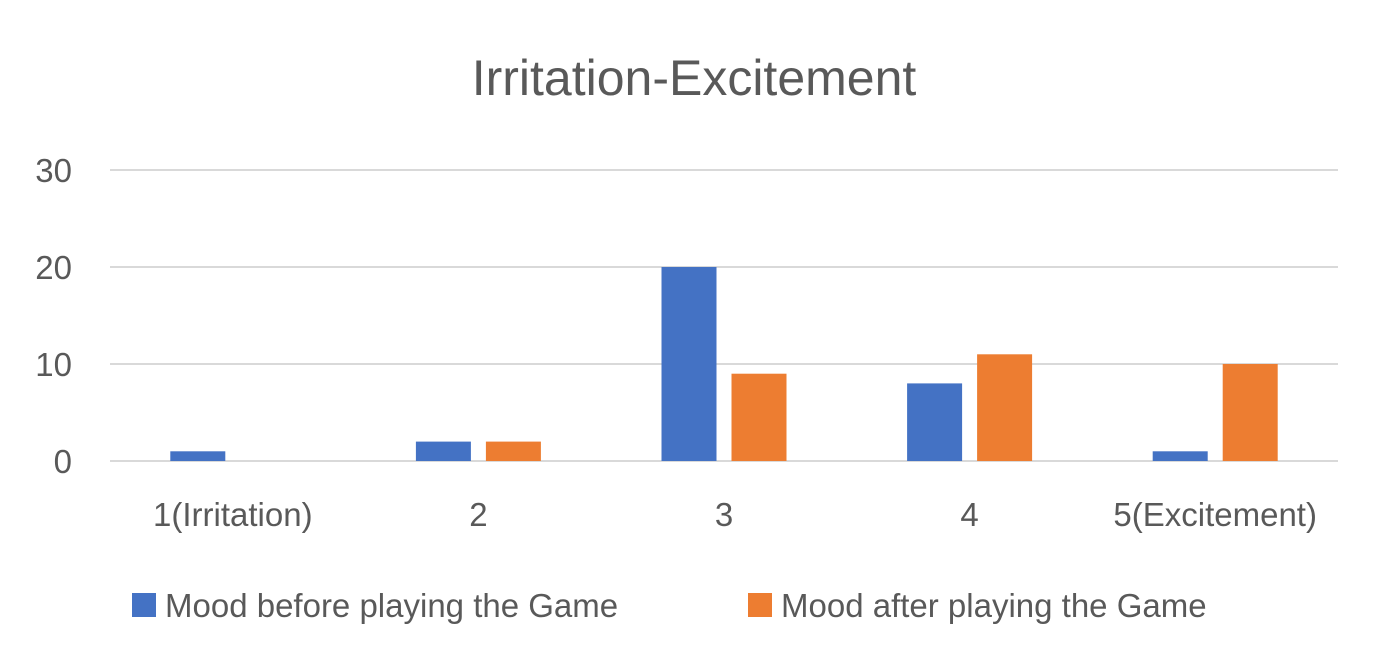 Image resolution: width=1389 pixels, height=671 pixels. I want to click on y-tick-label: 30, so click(53, 170).